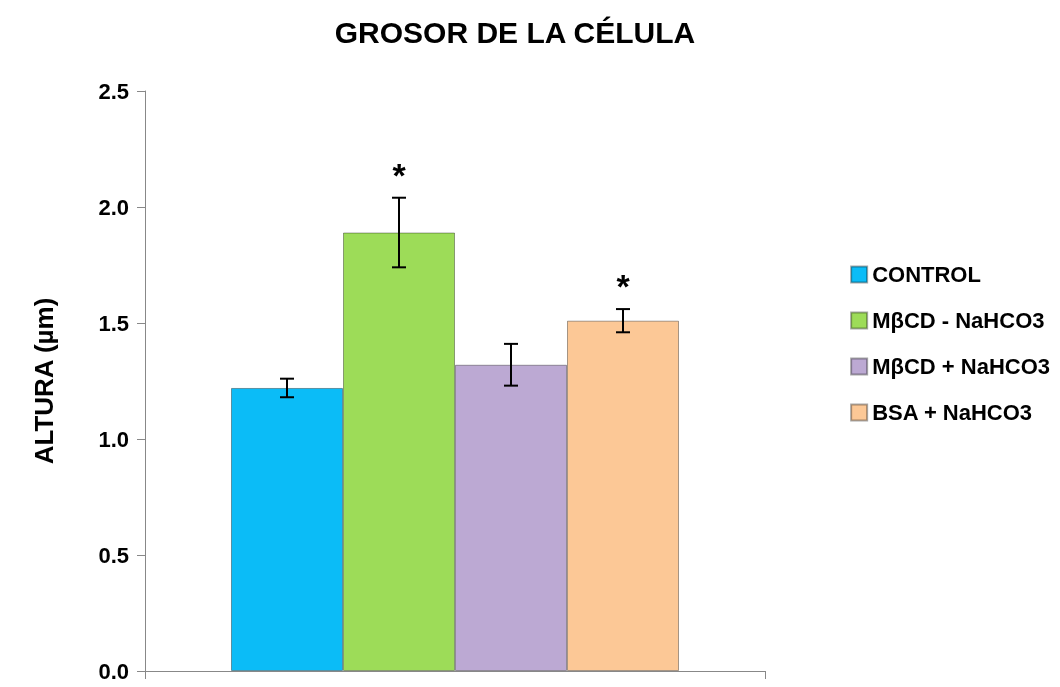 The image size is (1060, 687). What do you see at coordinates (113, 207) in the screenshot?
I see `y-tick-label: 2.0` at bounding box center [113, 207].